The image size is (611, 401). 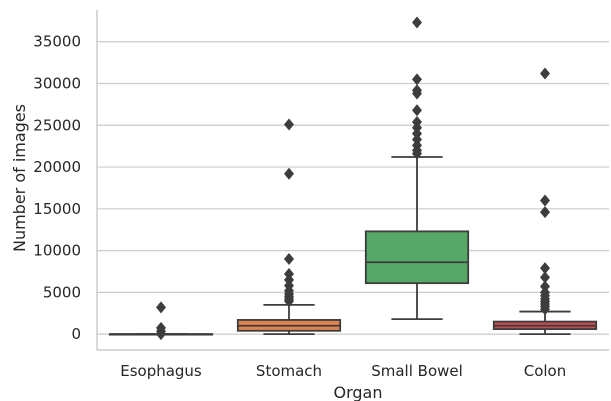 I want to click on x-tick-label: Esophagus, so click(x=161, y=371).